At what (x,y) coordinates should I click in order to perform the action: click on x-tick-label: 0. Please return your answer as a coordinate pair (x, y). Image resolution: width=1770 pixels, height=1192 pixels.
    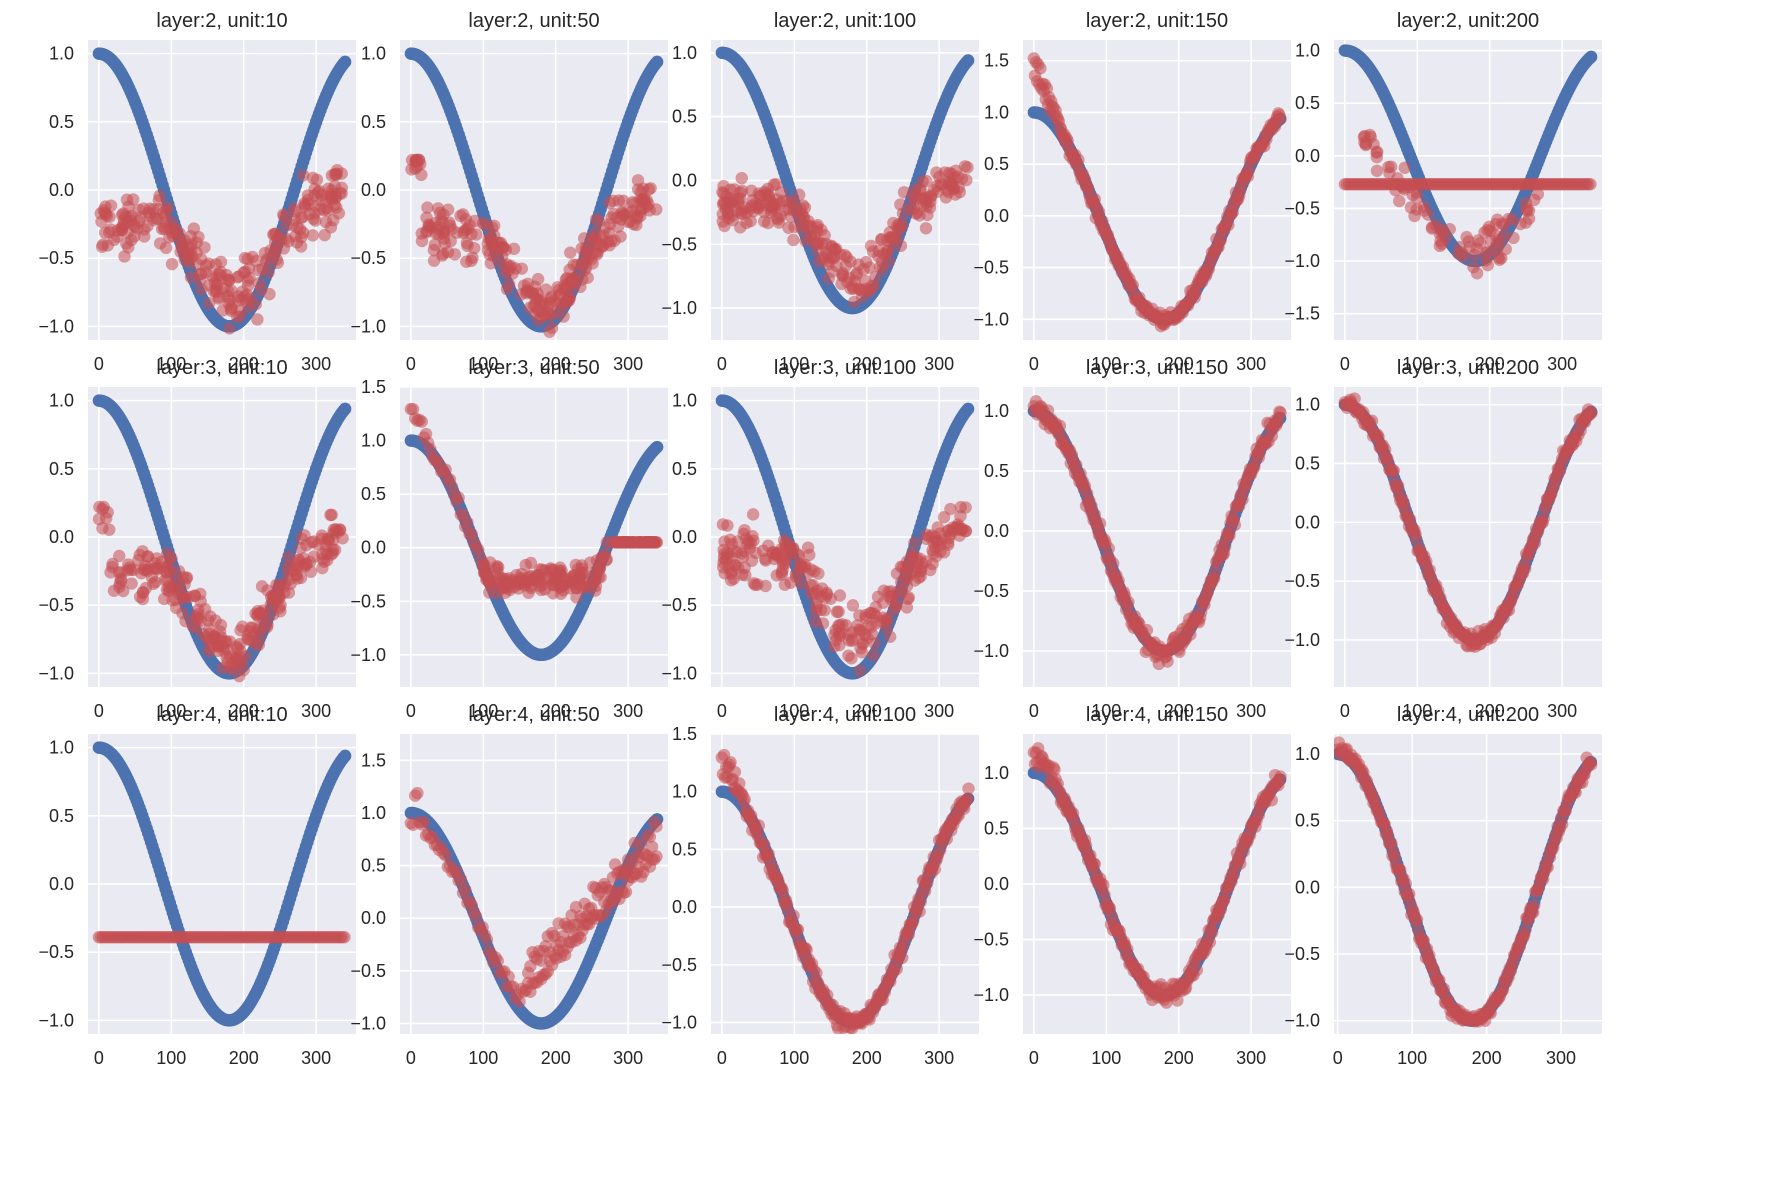
    Looking at the image, I should click on (1033, 364).